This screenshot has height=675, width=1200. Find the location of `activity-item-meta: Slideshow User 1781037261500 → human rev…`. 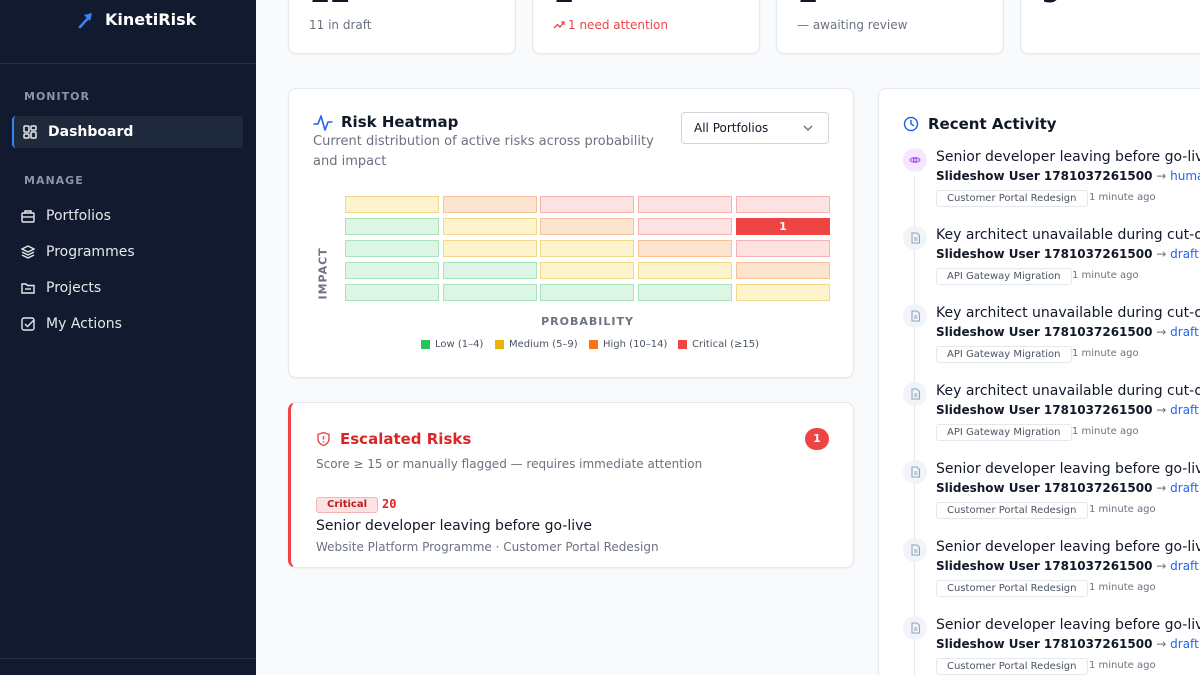

activity-item-meta: Slideshow User 1781037261500 → human rev… is located at coordinates (1068, 176).